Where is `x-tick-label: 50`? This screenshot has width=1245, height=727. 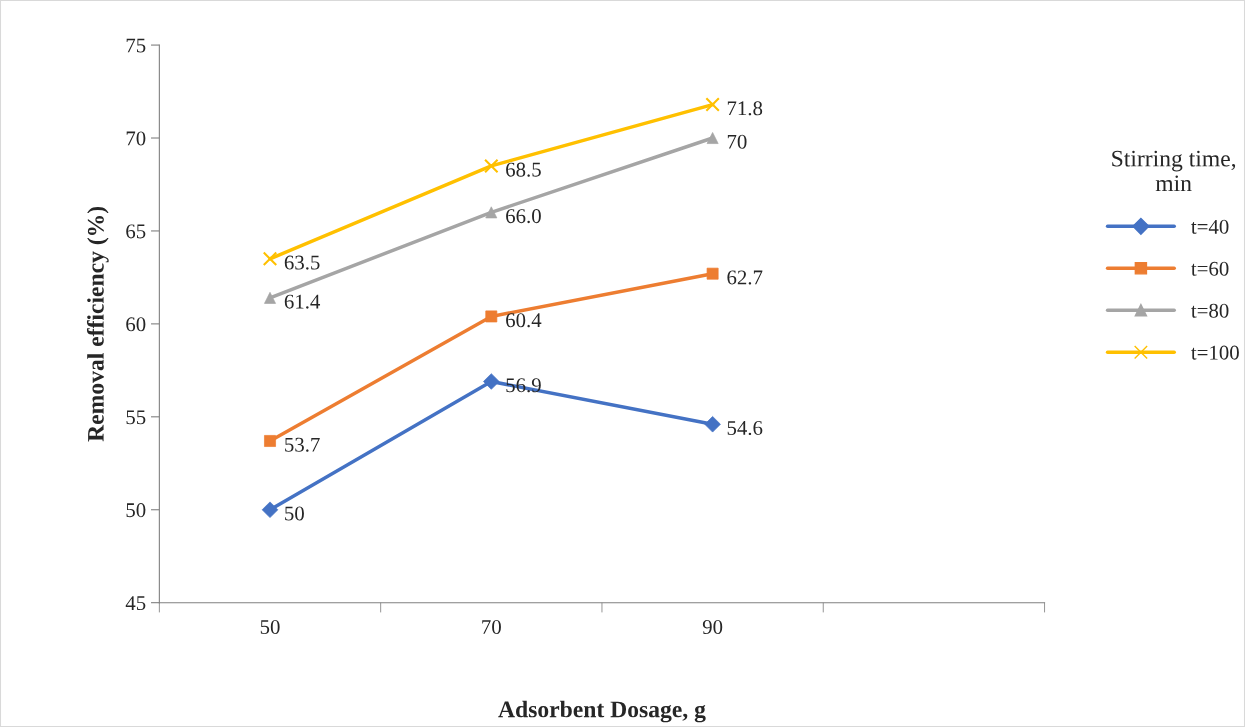 x-tick-label: 50 is located at coordinates (270, 627).